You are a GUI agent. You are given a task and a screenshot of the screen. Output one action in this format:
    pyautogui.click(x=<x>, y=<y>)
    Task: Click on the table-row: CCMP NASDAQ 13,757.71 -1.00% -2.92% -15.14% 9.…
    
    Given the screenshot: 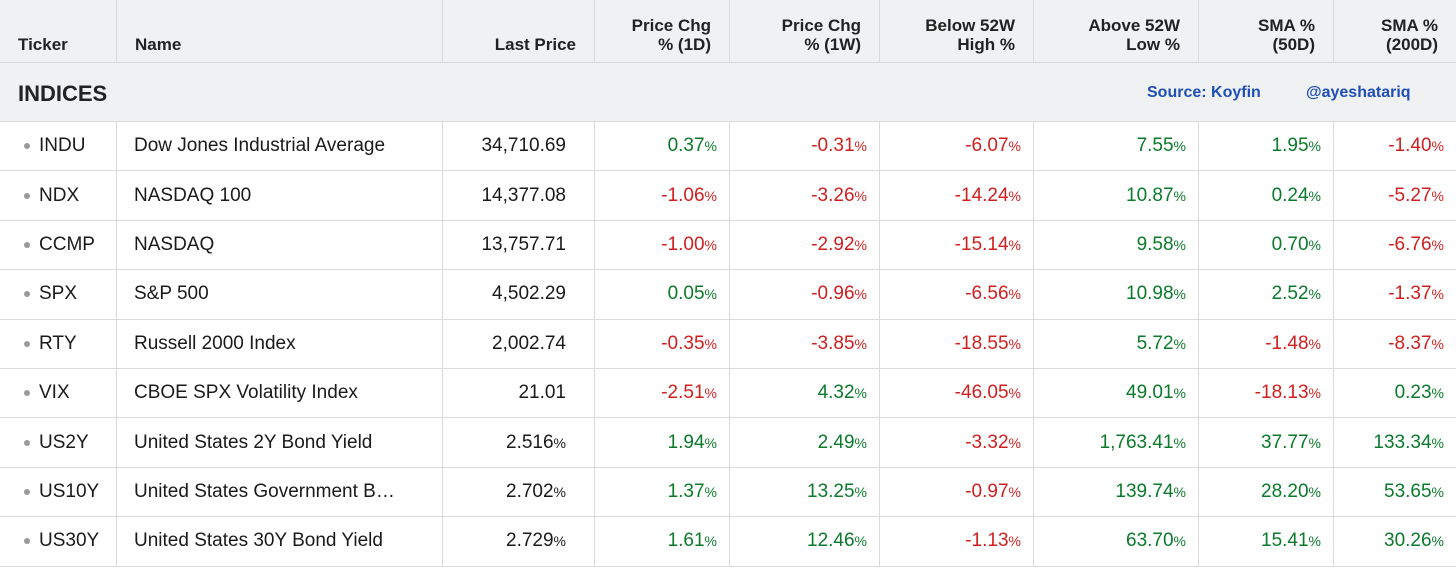 What is the action you would take?
    pyautogui.click(x=728, y=245)
    